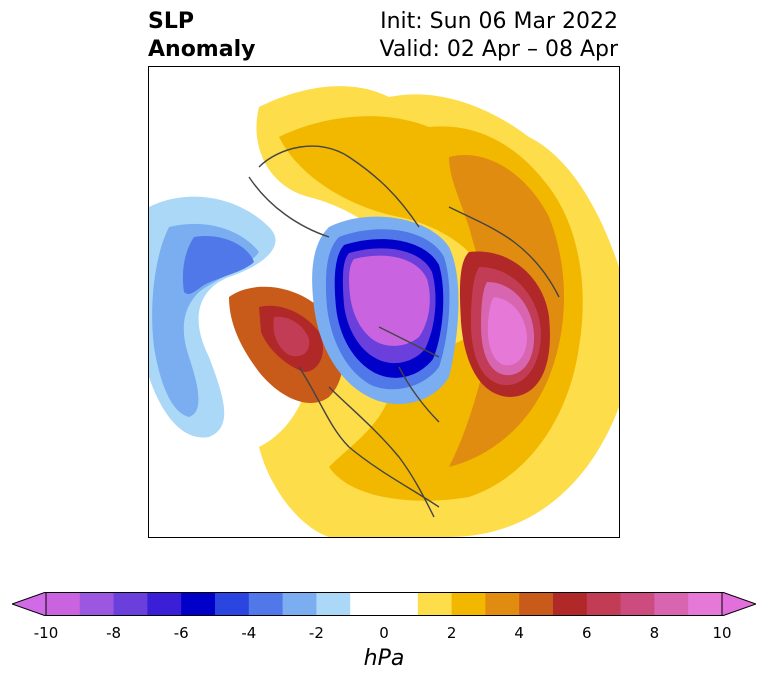 This screenshot has height=684, width=768. I want to click on colorbar, so click(384, 604).